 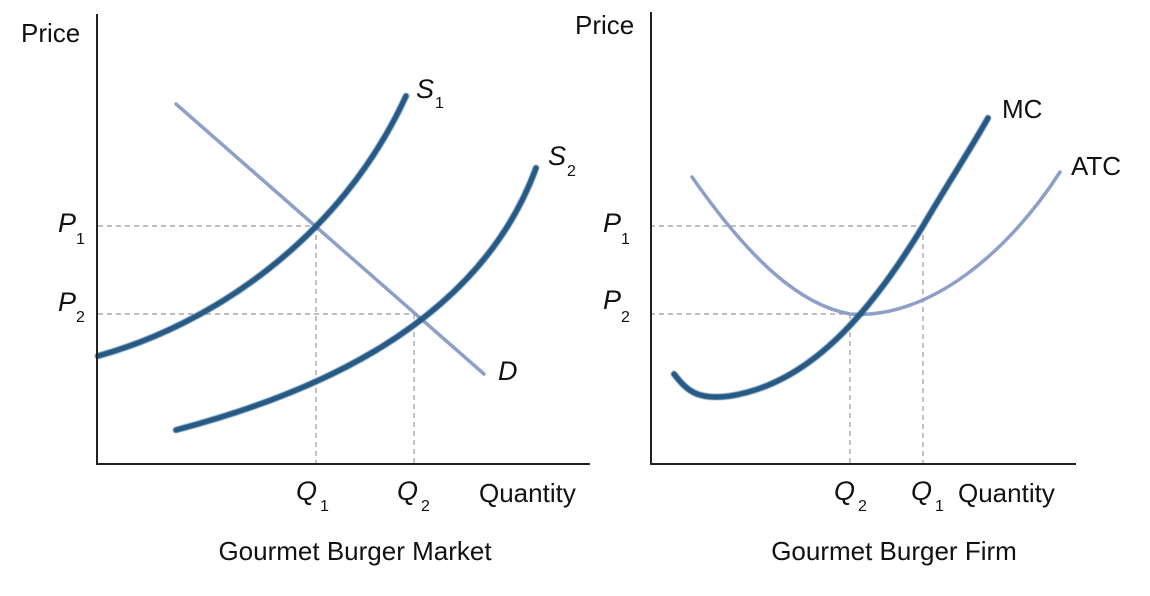 I want to click on market-p1-label: P 1, so click(x=71, y=228).